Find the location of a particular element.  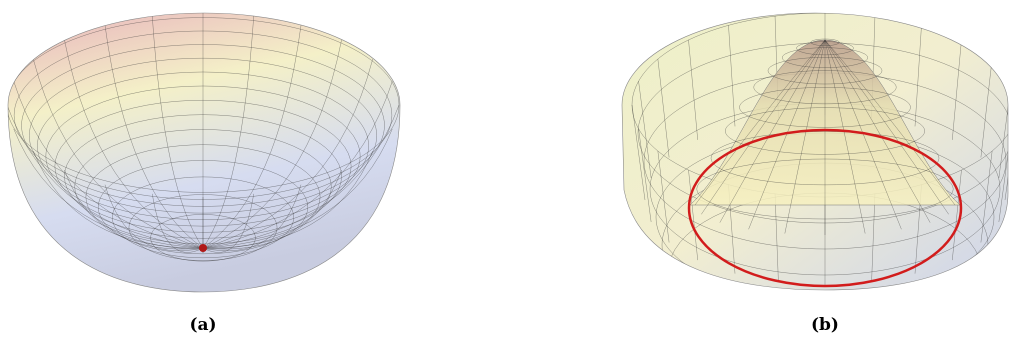

minimum-circle is located at coordinates (825, 208).